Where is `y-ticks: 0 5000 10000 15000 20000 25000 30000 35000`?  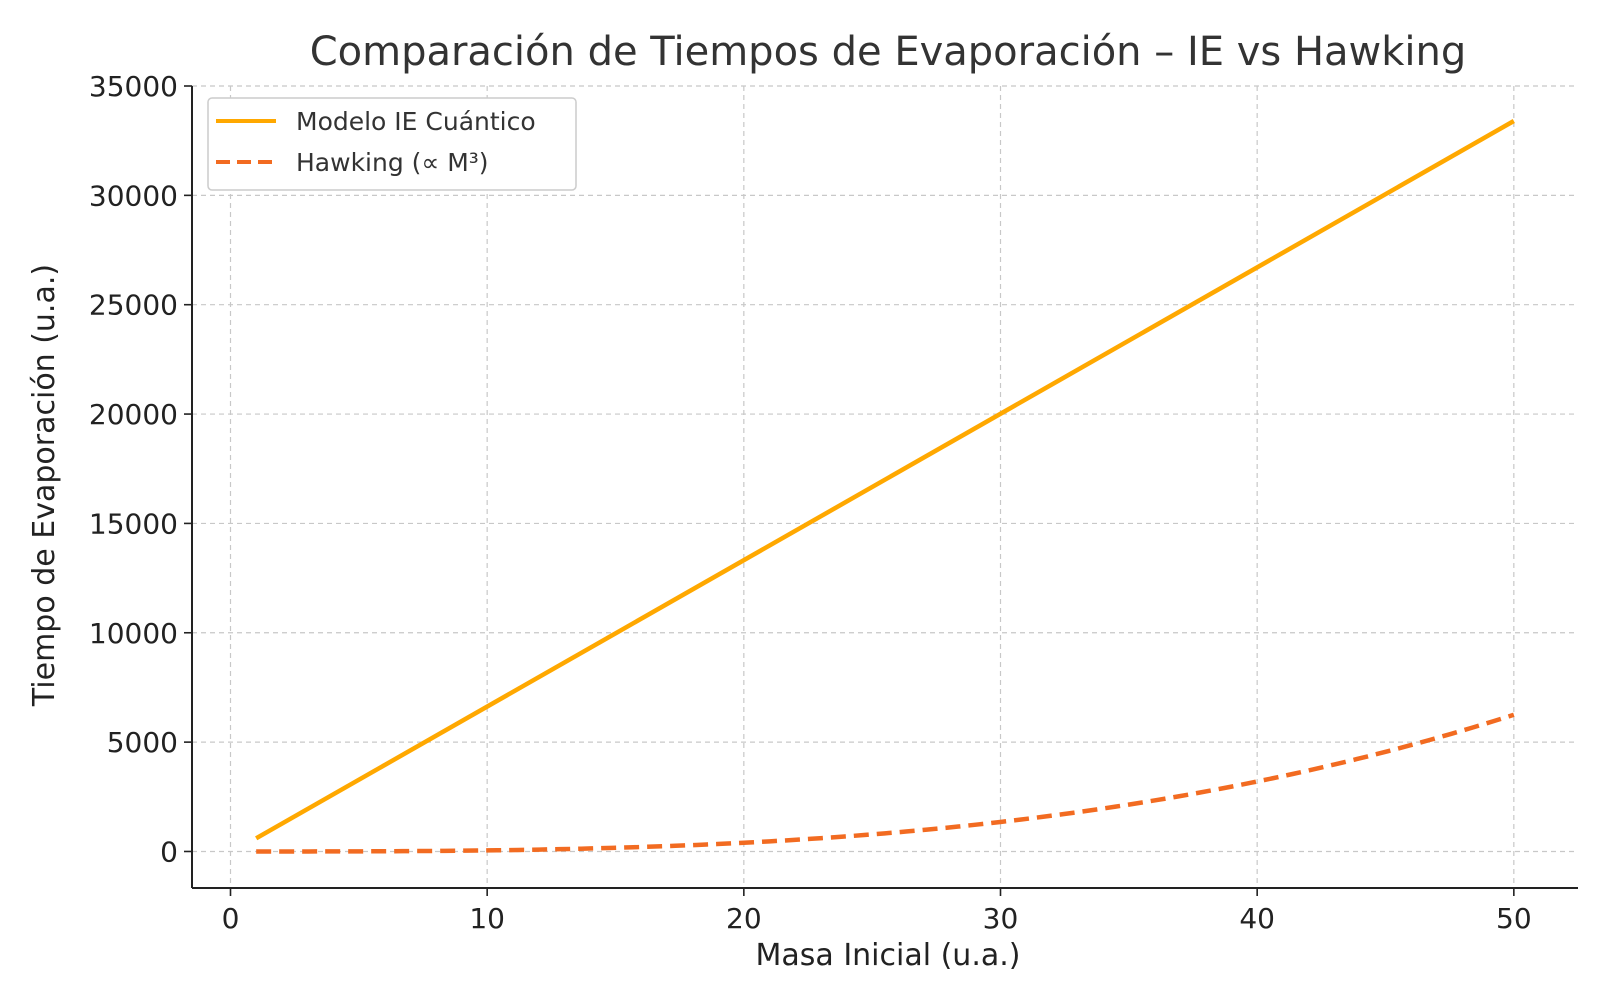
y-ticks: 0 5000 10000 15000 20000 25000 30000 35000 is located at coordinates (140, 469).